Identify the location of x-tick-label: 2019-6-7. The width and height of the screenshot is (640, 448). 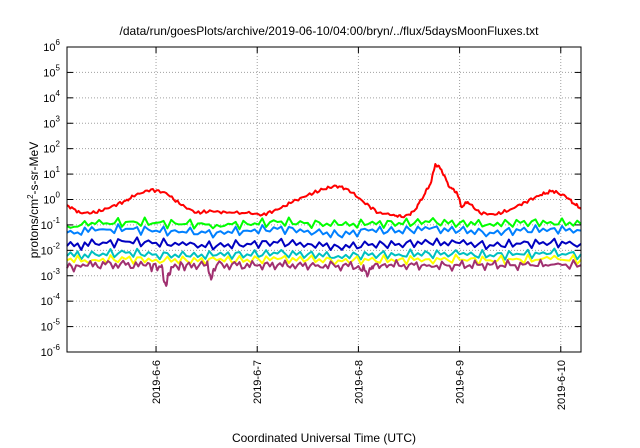
(258, 382).